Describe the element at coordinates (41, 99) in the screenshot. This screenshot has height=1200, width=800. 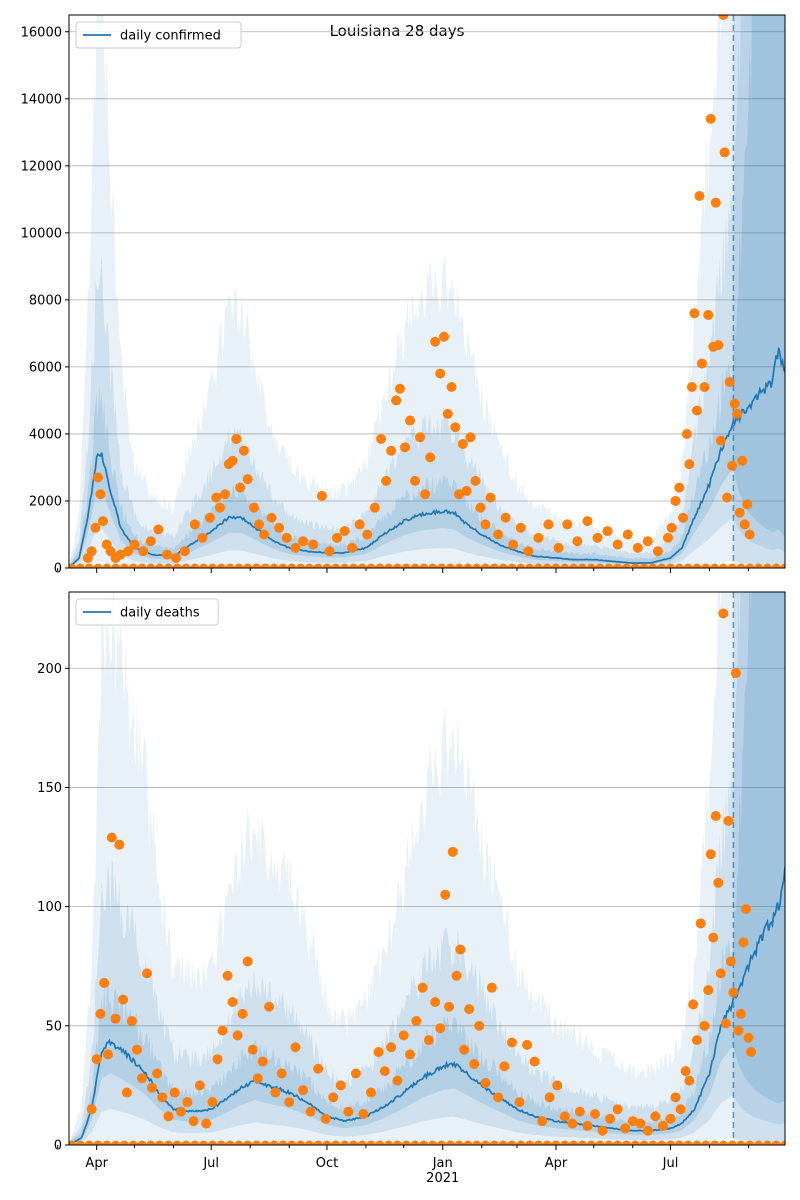
I see `y-tick-label: 14000` at that location.